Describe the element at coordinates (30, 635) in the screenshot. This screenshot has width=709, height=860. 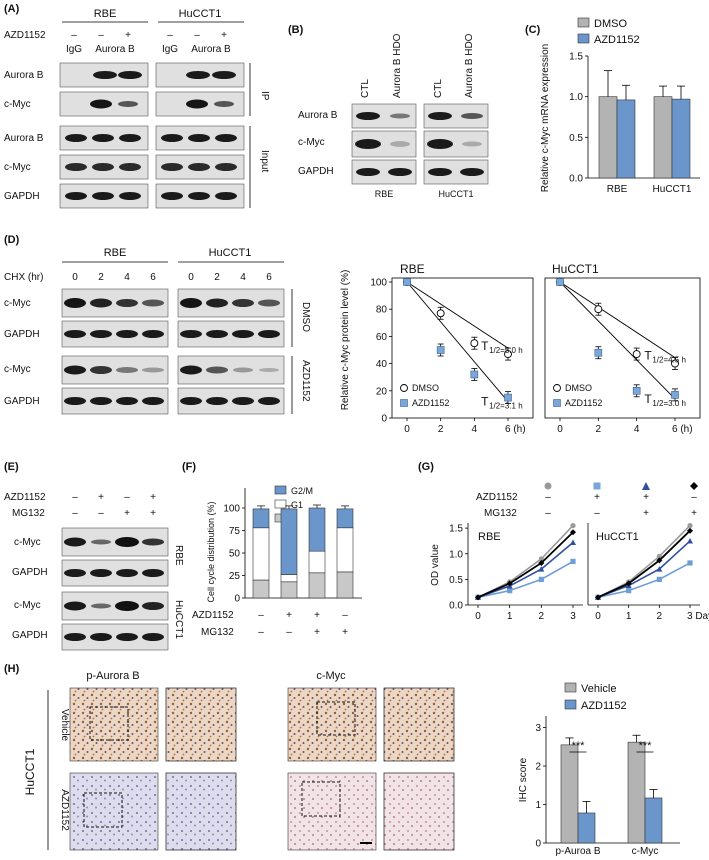
I see `panel-e-row-4: GAPDH` at that location.